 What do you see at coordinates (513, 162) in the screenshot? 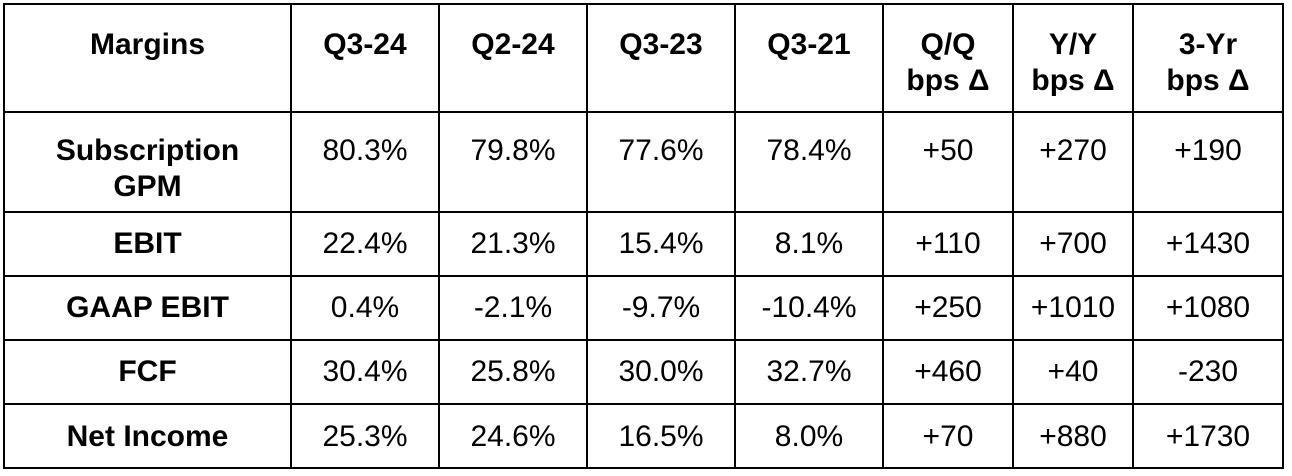
I see `cell-value: 79.8%` at bounding box center [513, 162].